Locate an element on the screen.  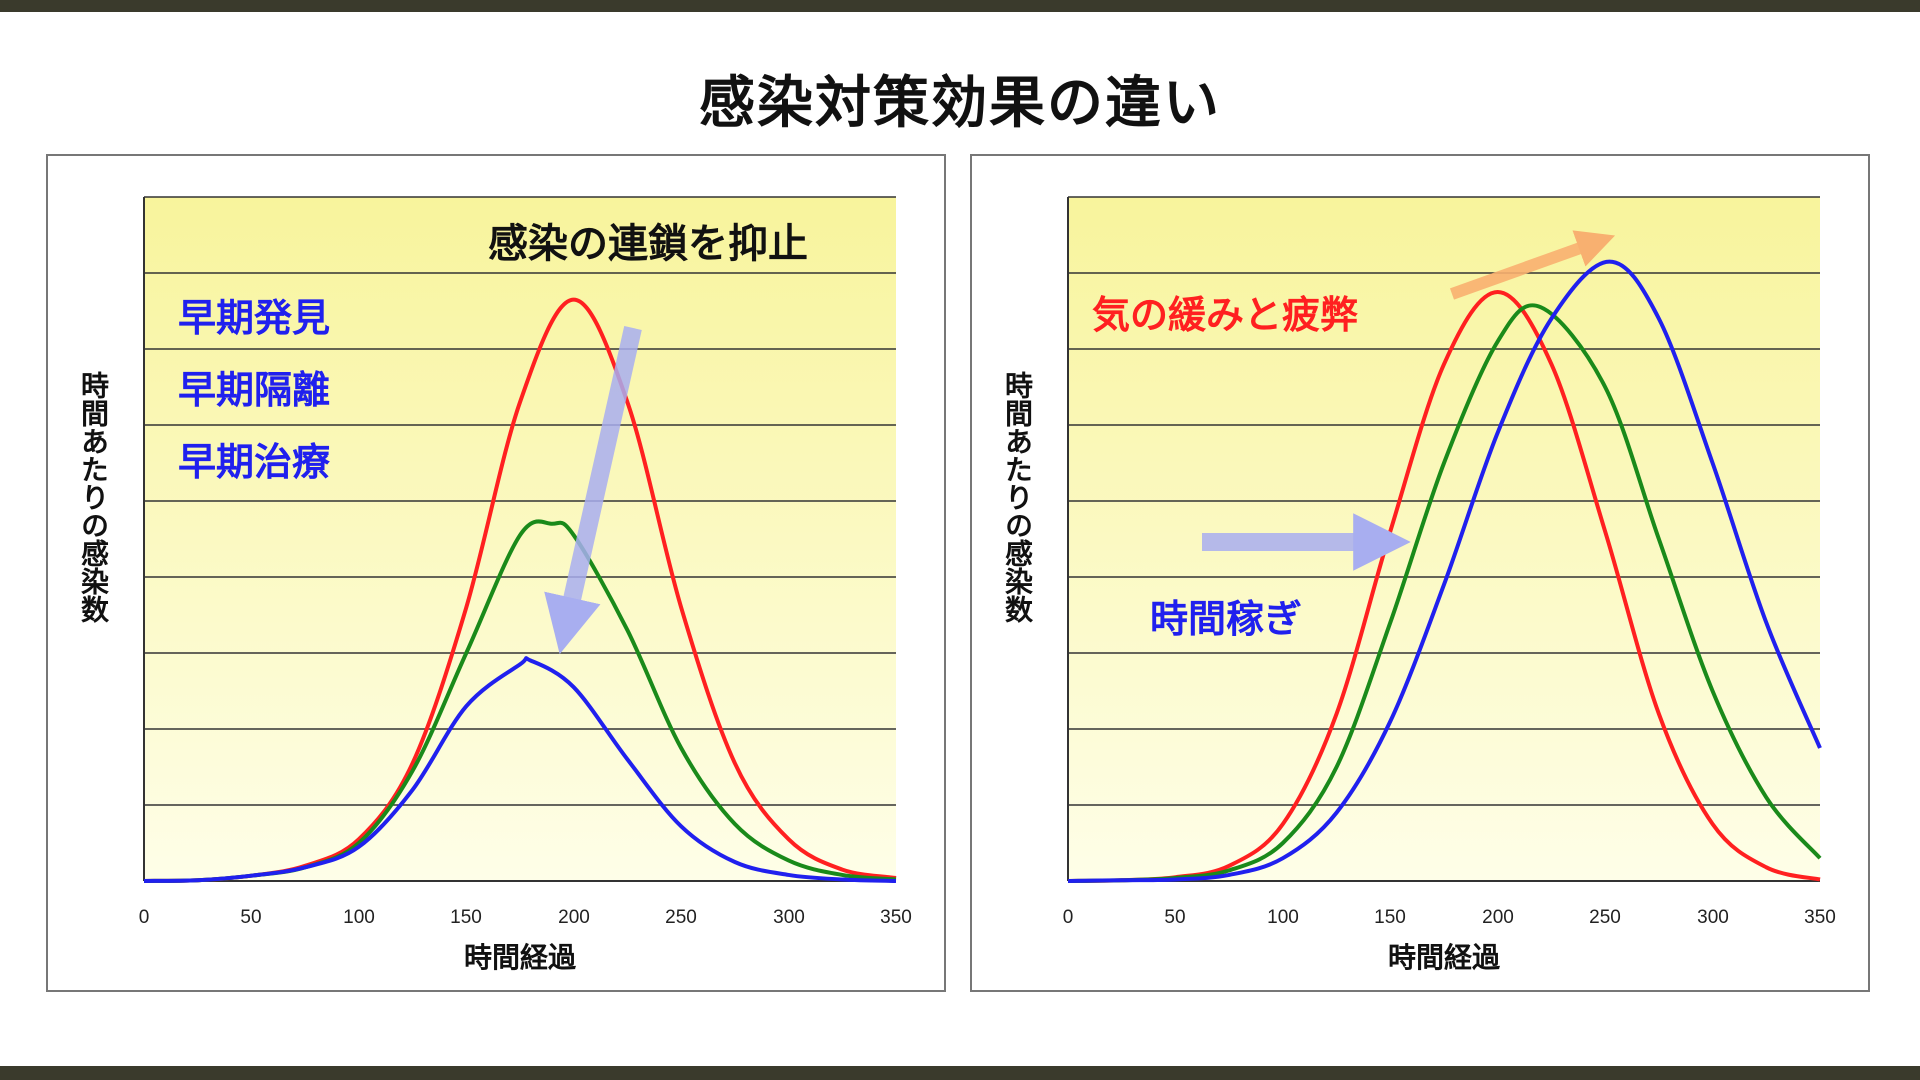
bottom-band is located at coordinates (960, 1073).